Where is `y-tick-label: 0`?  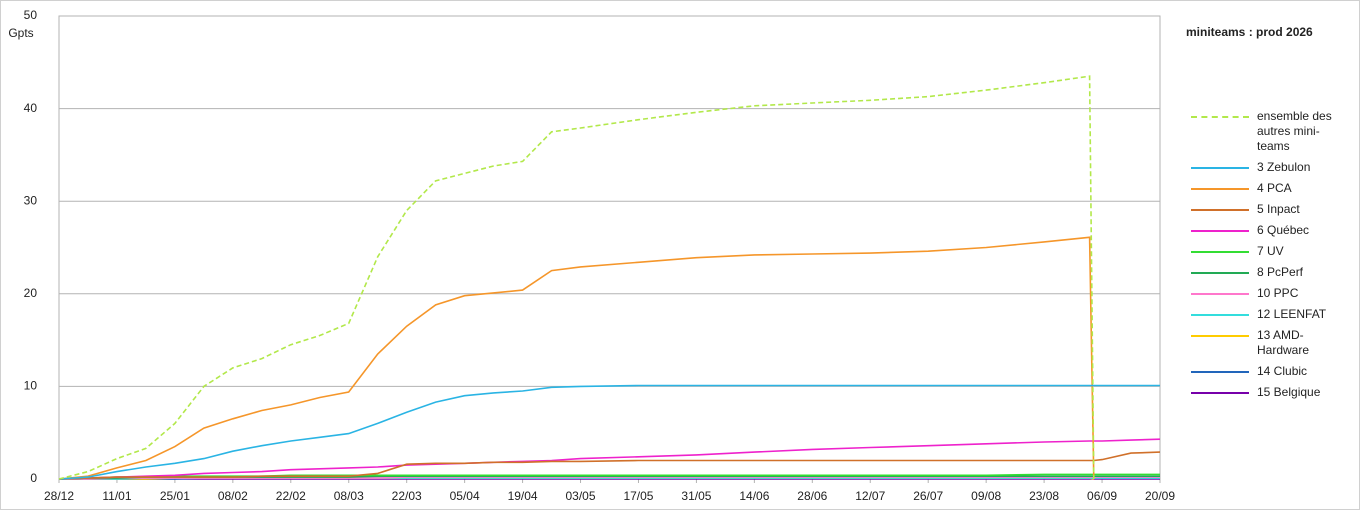
y-tick-label: 0 is located at coordinates (33, 478).